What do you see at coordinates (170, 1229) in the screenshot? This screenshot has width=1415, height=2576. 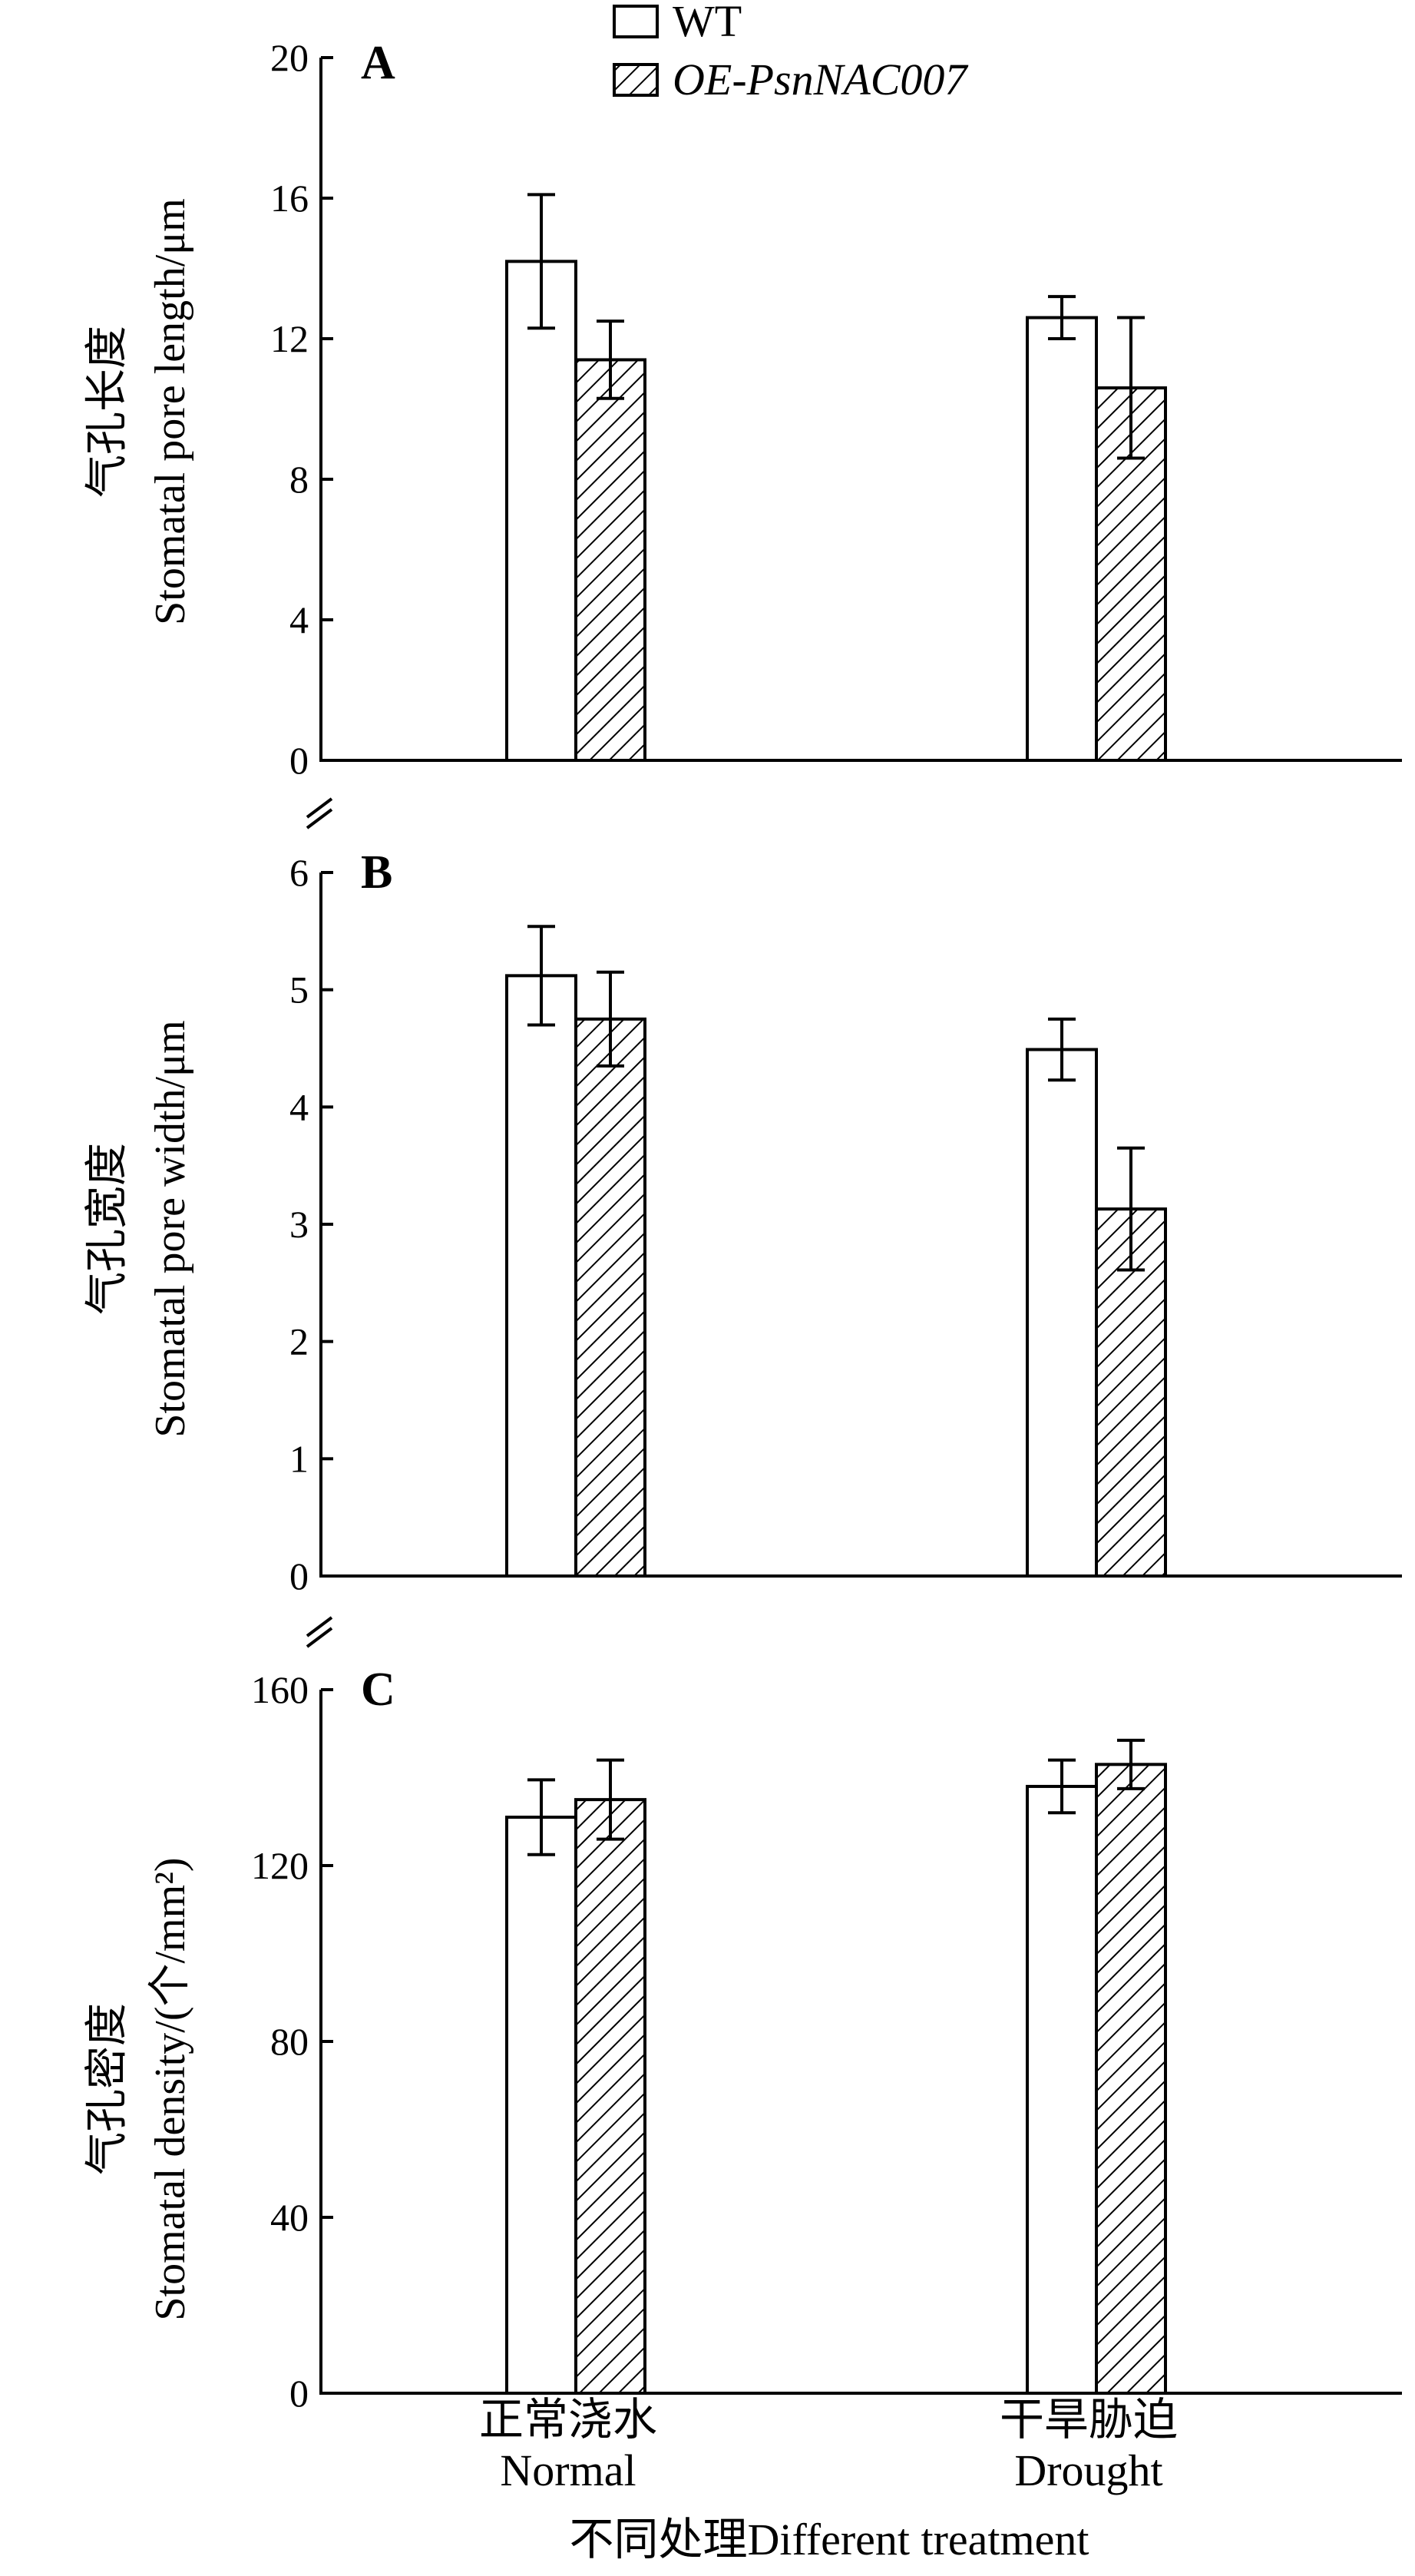 I see `panel-b-ylabel-en: Stomatal pore width/μm` at bounding box center [170, 1229].